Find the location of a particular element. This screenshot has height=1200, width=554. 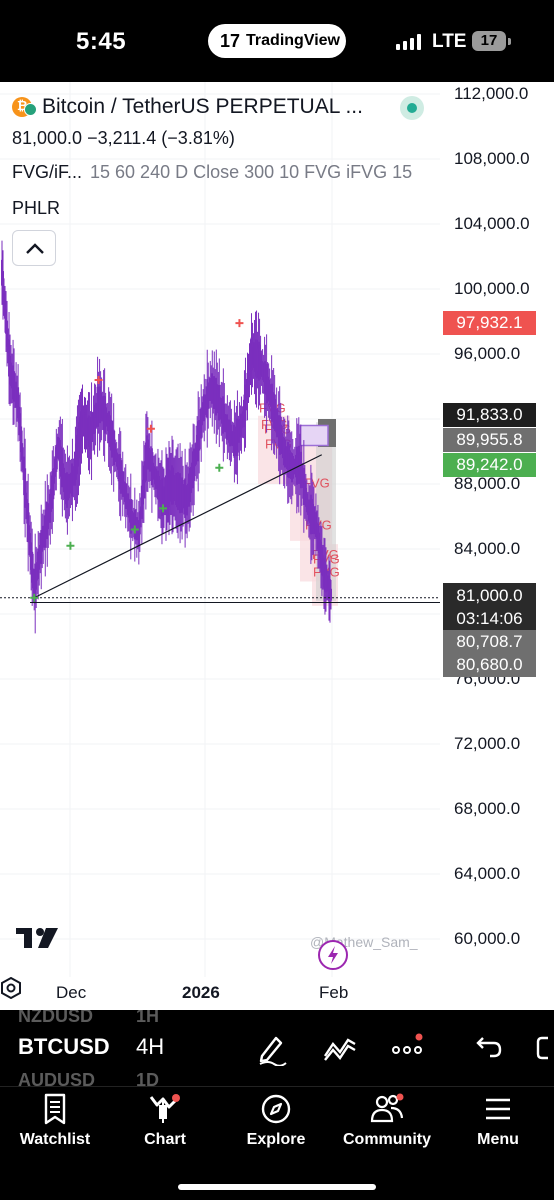

interval-selector: 4H is located at coordinates (150, 1046).